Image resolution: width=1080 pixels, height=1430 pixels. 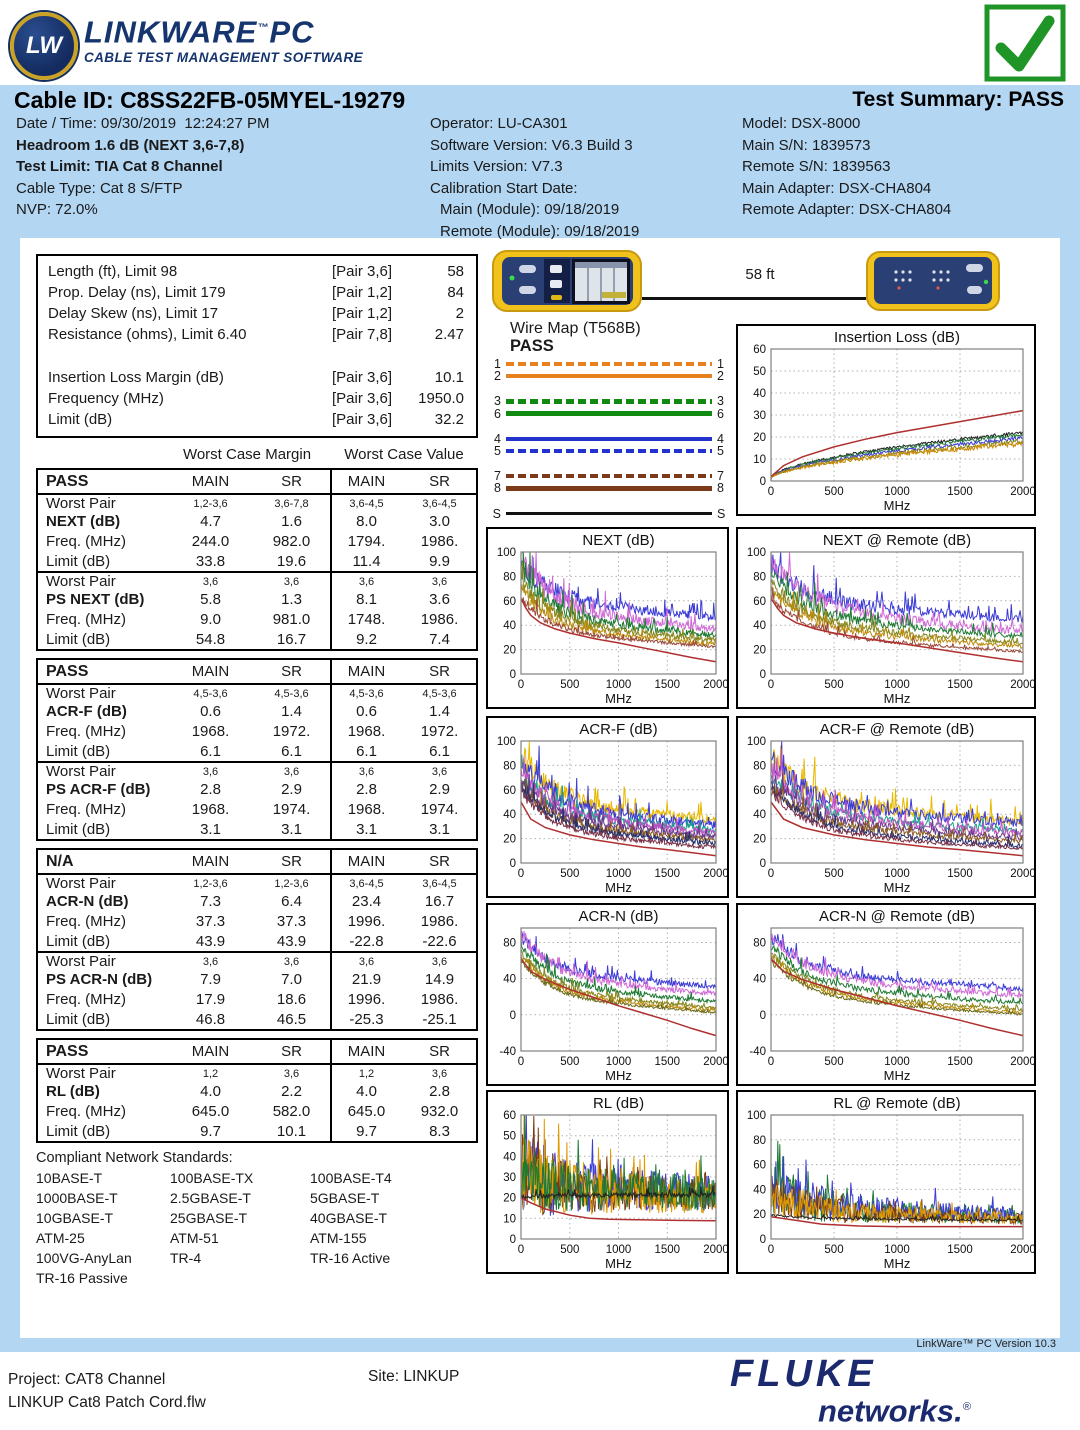 What do you see at coordinates (210, 521) in the screenshot?
I see `metric-value: 4.7` at bounding box center [210, 521].